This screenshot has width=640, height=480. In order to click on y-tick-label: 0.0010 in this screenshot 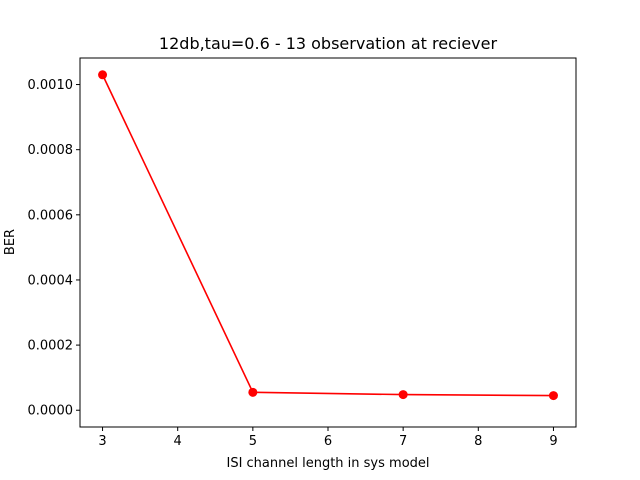, I will do `click(51, 85)`.